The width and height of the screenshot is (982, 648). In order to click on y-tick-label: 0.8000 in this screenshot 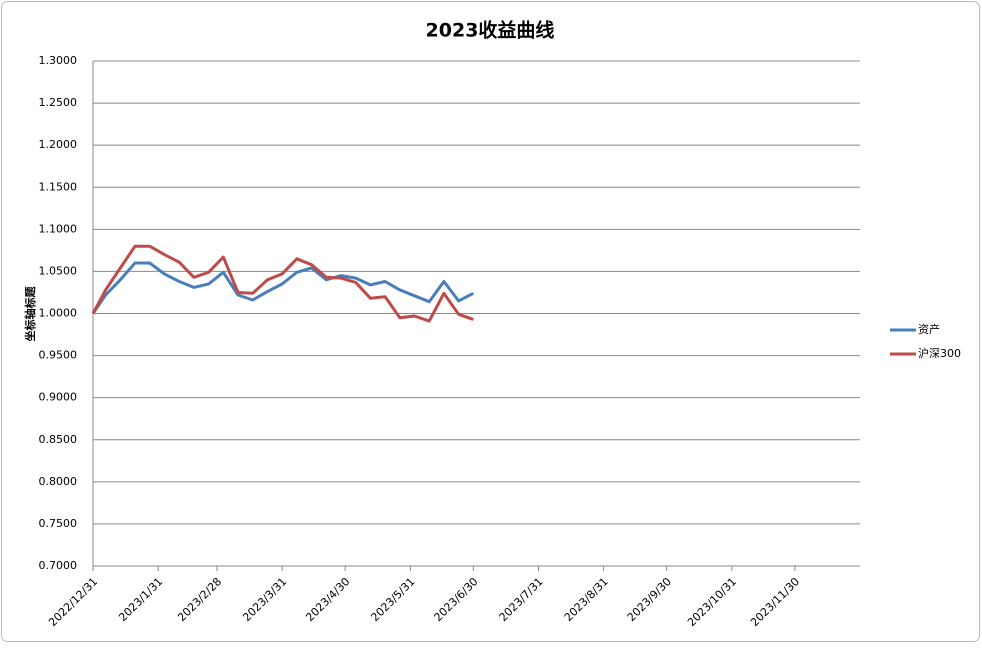, I will do `click(58, 481)`.